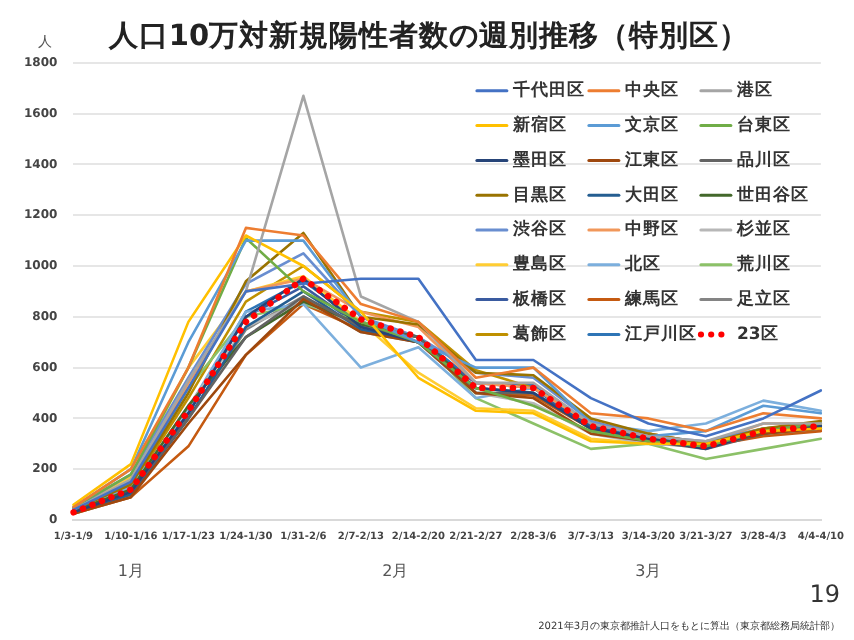  Describe the element at coordinates (547, 90) in the screenshot. I see `legend-label: 千代田区` at that location.